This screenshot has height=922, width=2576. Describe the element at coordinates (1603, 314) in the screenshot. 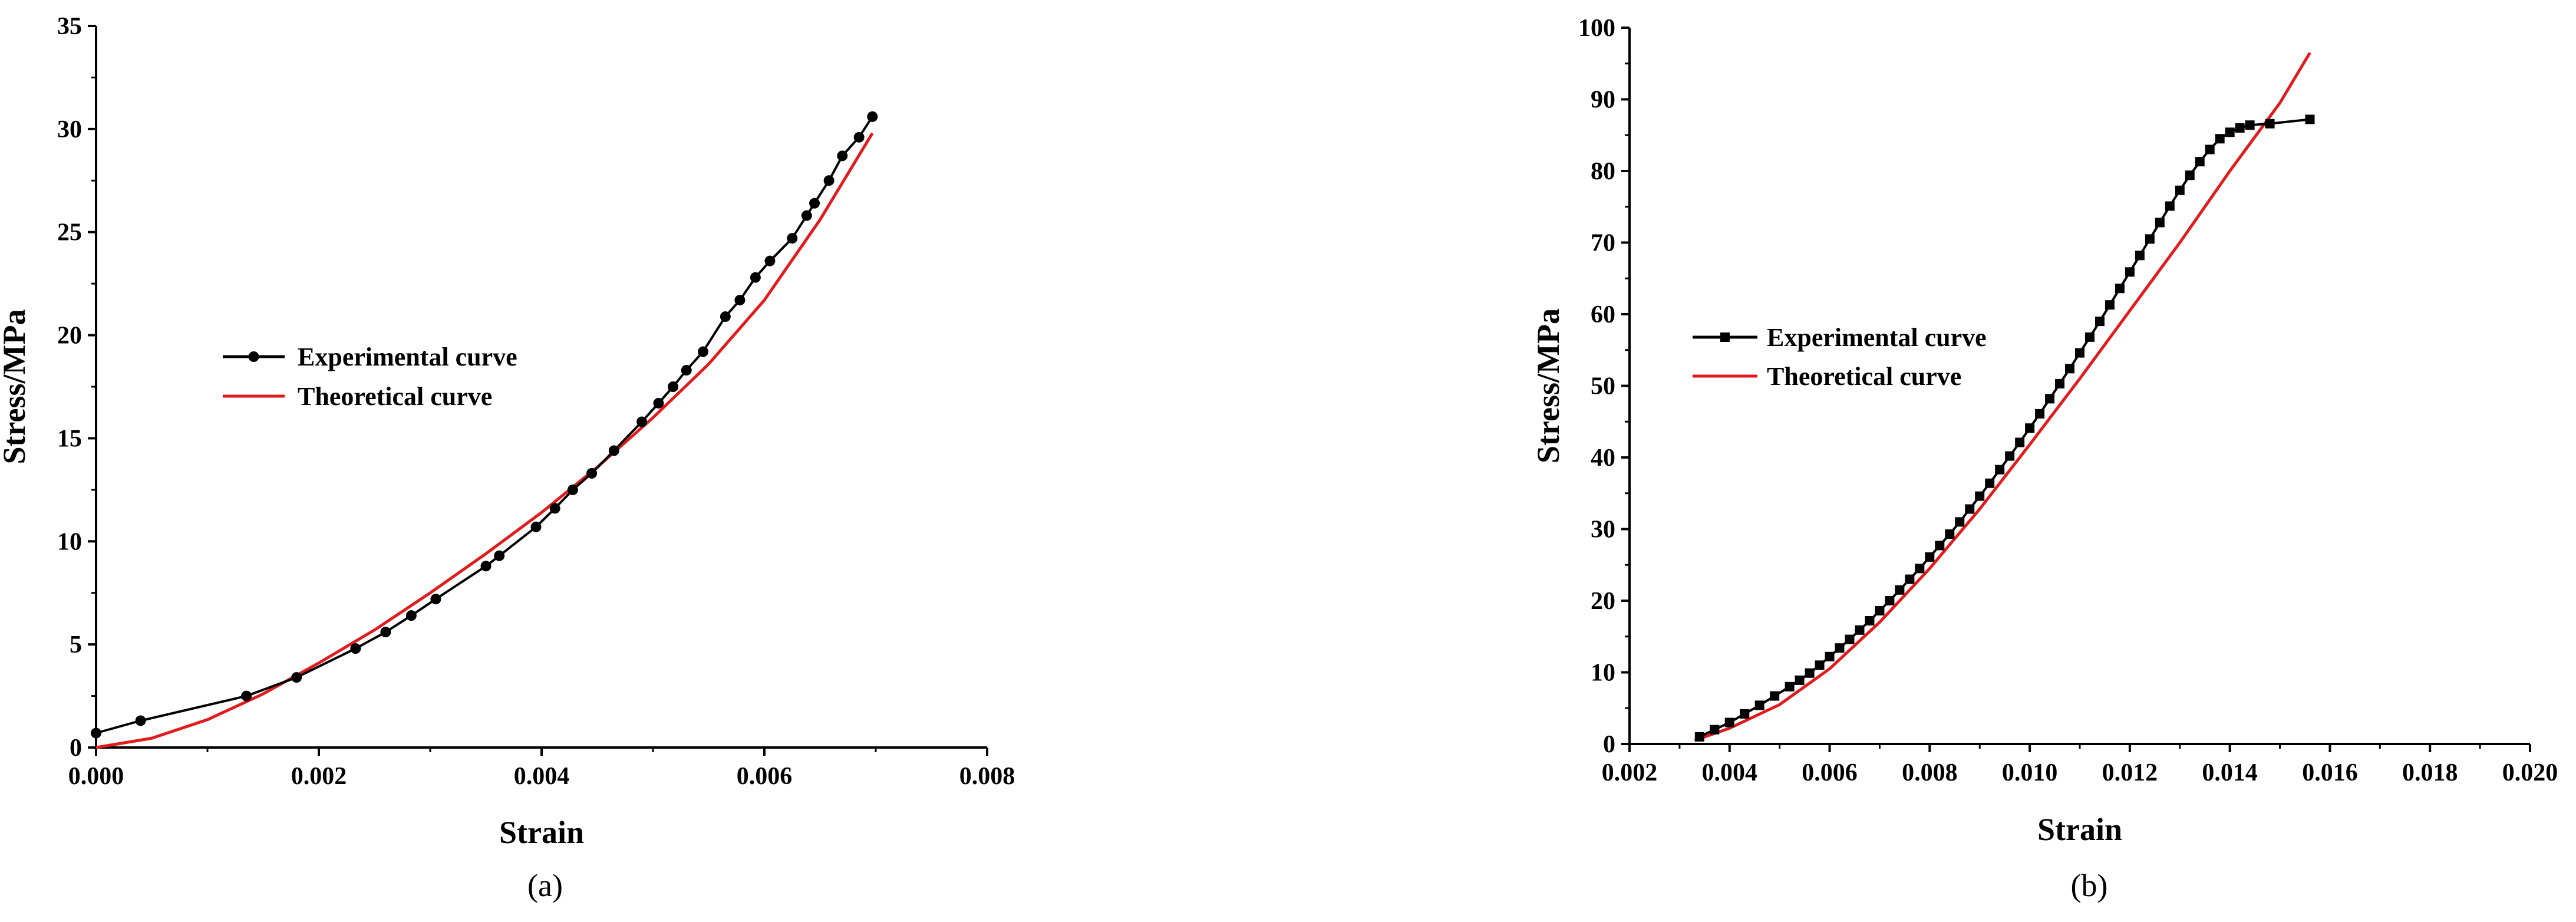

I see `y-tick-label: 60` at that location.